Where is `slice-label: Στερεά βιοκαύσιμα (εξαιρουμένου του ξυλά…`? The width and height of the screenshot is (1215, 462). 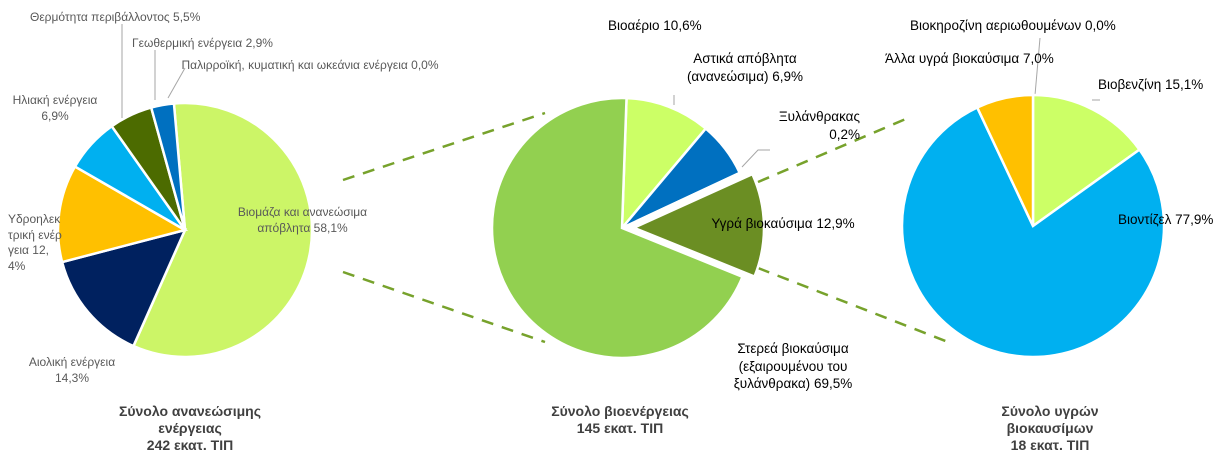
slice-label: Στερεά βιοκαύσιμα (εξαιρουμένου του ξυλά… is located at coordinates (793, 366).